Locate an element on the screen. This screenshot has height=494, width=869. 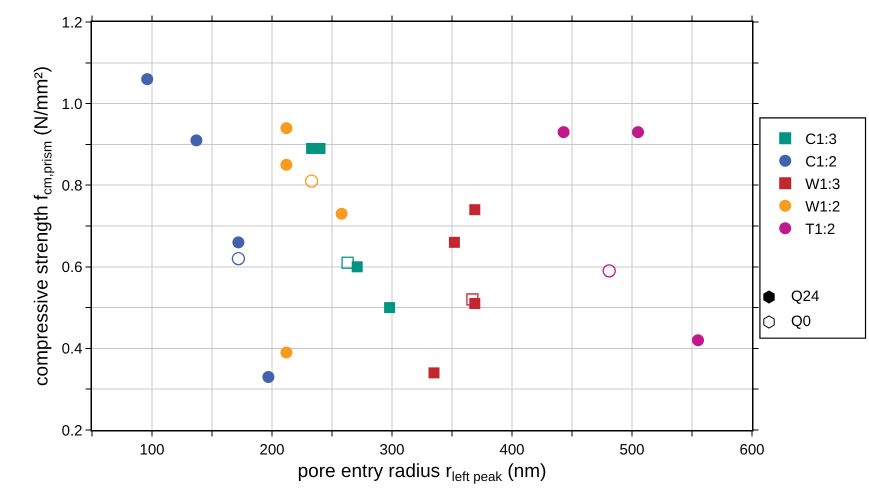
x-tick-label: 300 is located at coordinates (392, 450).